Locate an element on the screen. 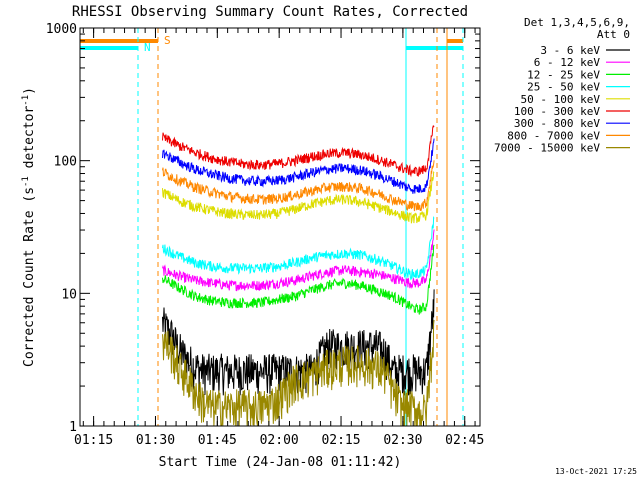 This screenshot has width=640, height=480. x-tick-label-4: 02:15 is located at coordinates (340, 440).